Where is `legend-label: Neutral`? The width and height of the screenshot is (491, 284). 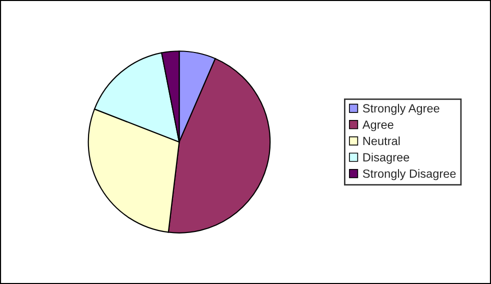
legend-label: Neutral is located at coordinates (381, 141).